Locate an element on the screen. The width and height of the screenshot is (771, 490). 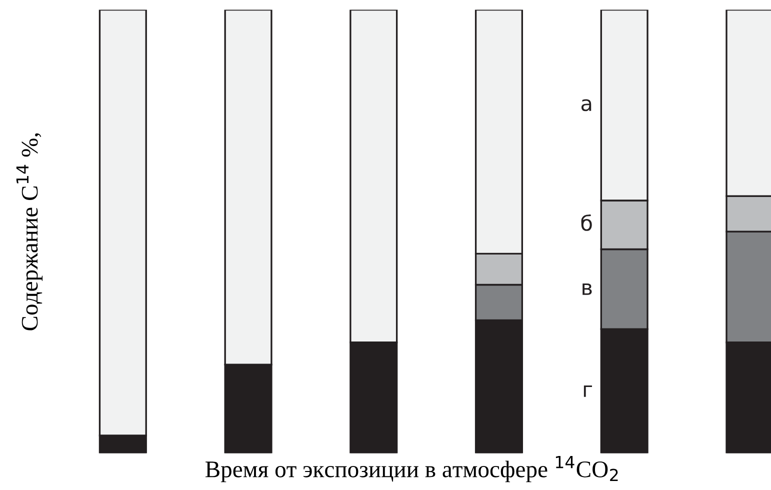
series-label: б is located at coordinates (586, 222).